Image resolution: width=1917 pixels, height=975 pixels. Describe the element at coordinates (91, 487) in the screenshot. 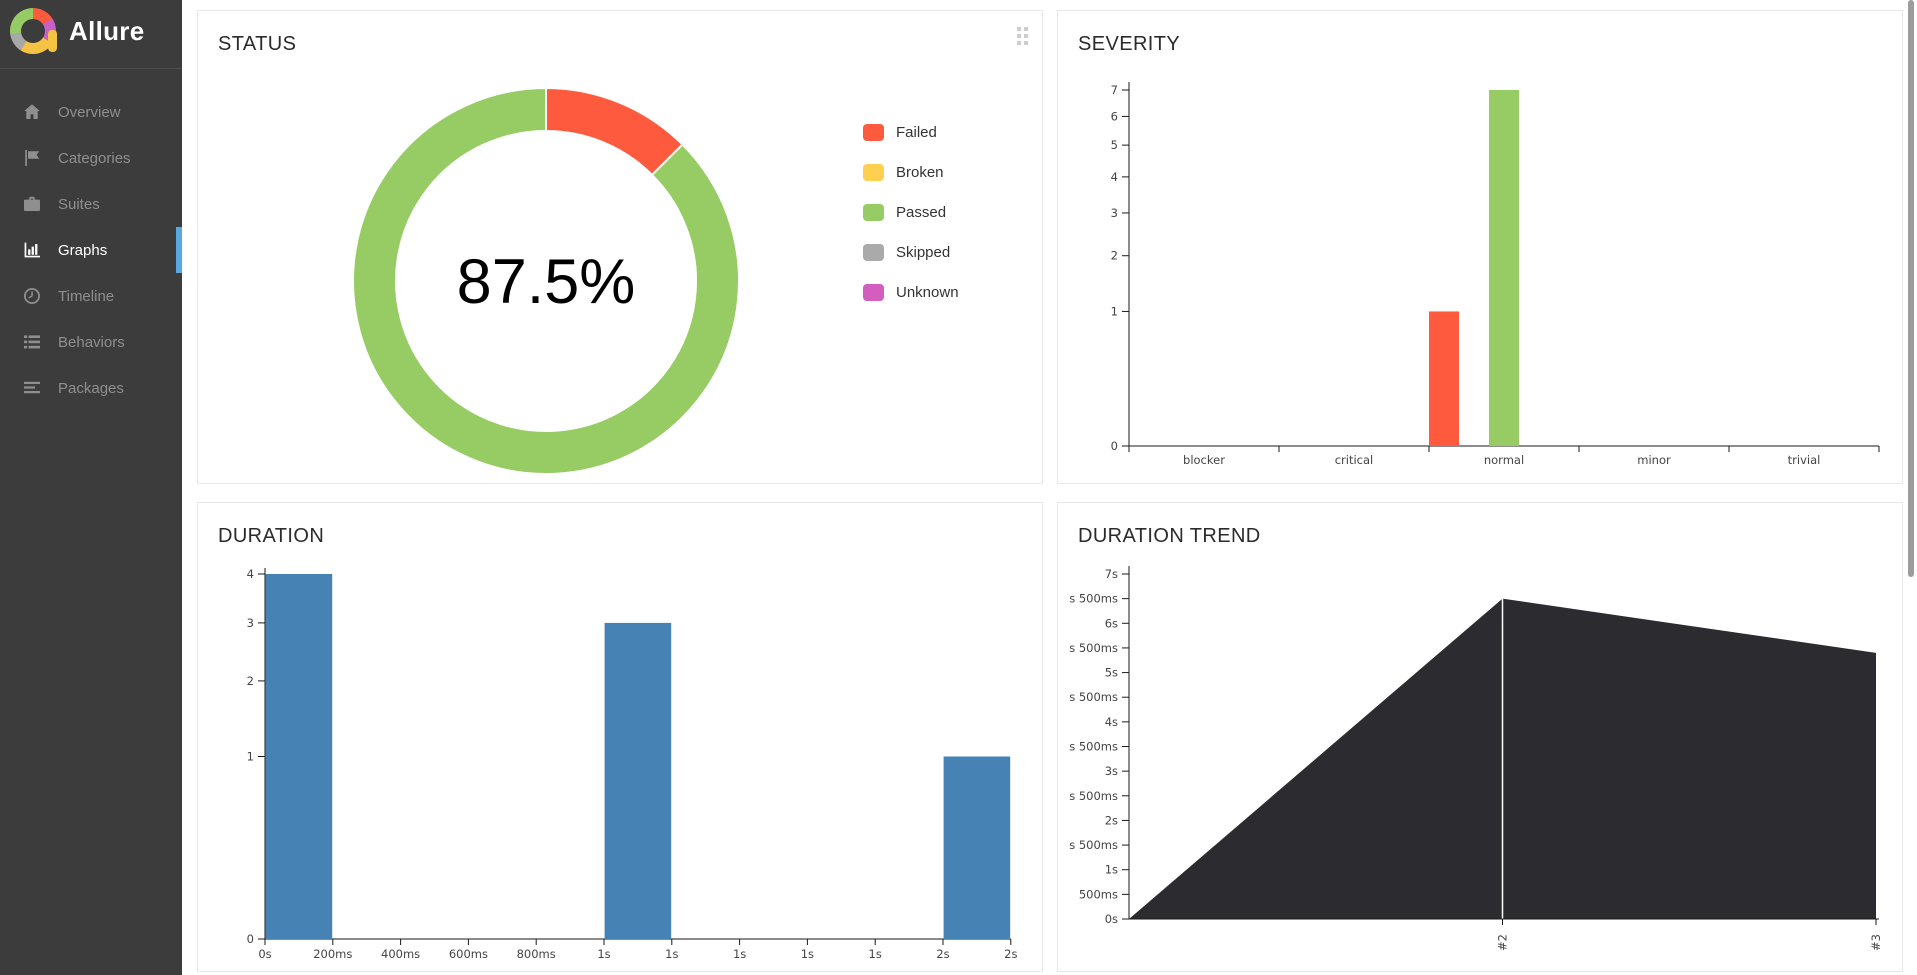

I see `sidebar: Allure Overview Categories Suites` at that location.